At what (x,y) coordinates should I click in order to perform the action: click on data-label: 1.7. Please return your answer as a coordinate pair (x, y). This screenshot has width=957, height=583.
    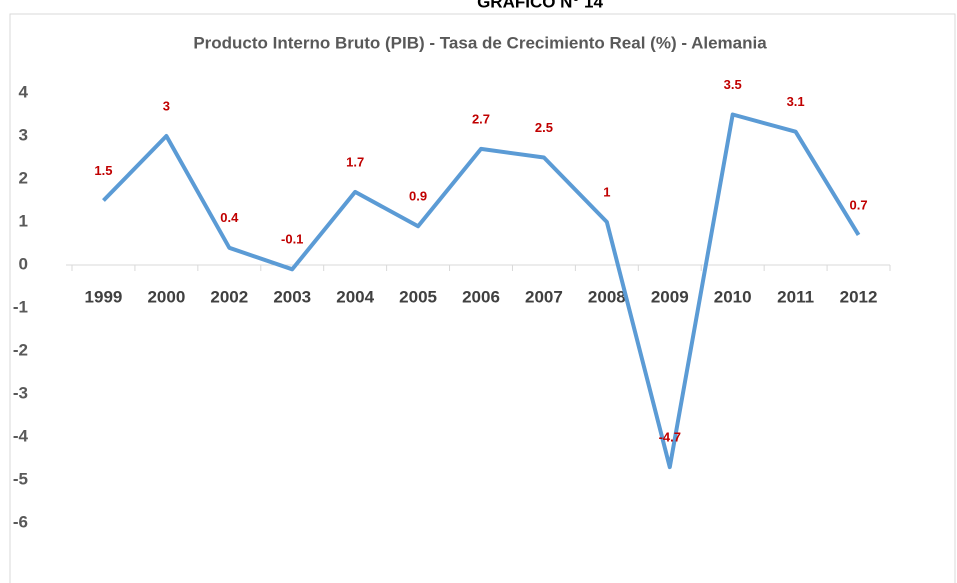
    Looking at the image, I should click on (355, 161).